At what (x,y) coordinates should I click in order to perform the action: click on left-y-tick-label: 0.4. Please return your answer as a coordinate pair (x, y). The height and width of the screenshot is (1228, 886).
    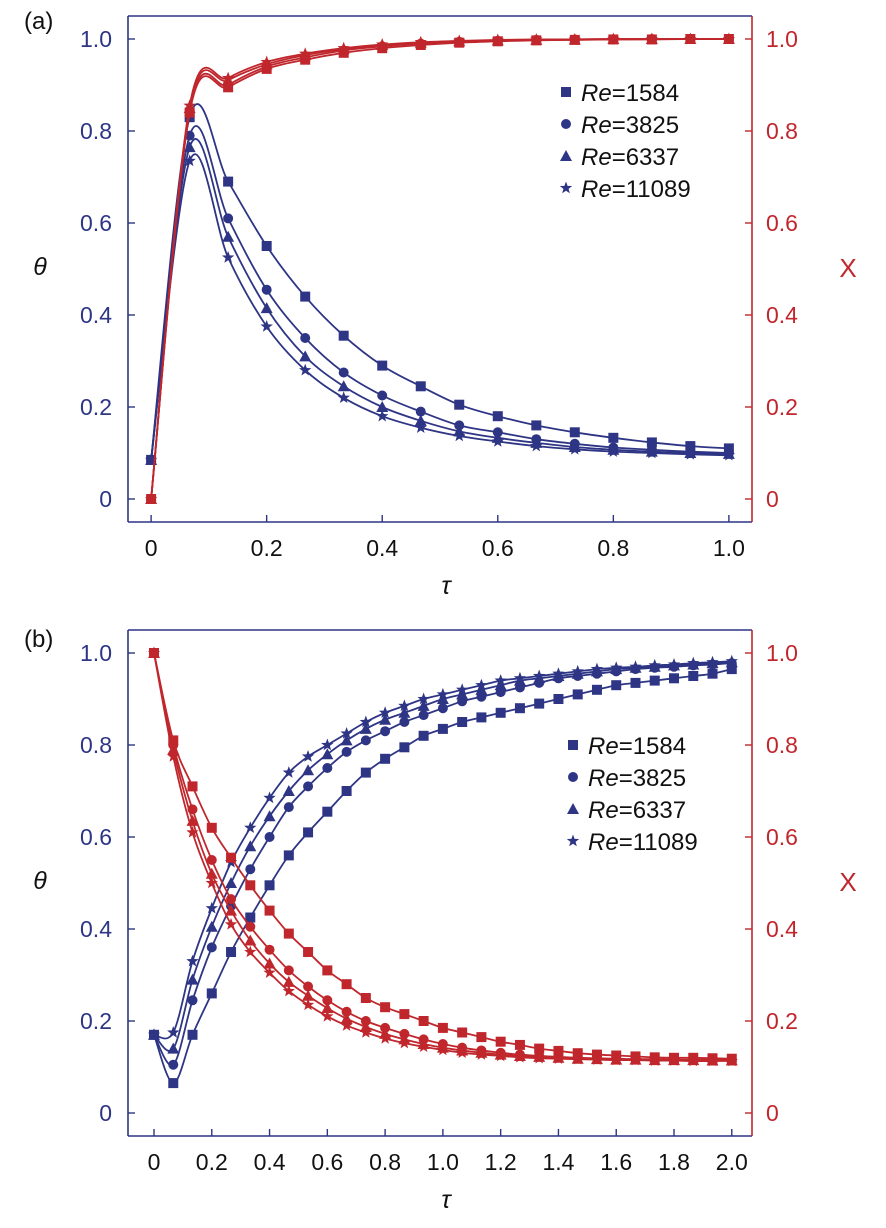
    Looking at the image, I should click on (96, 315).